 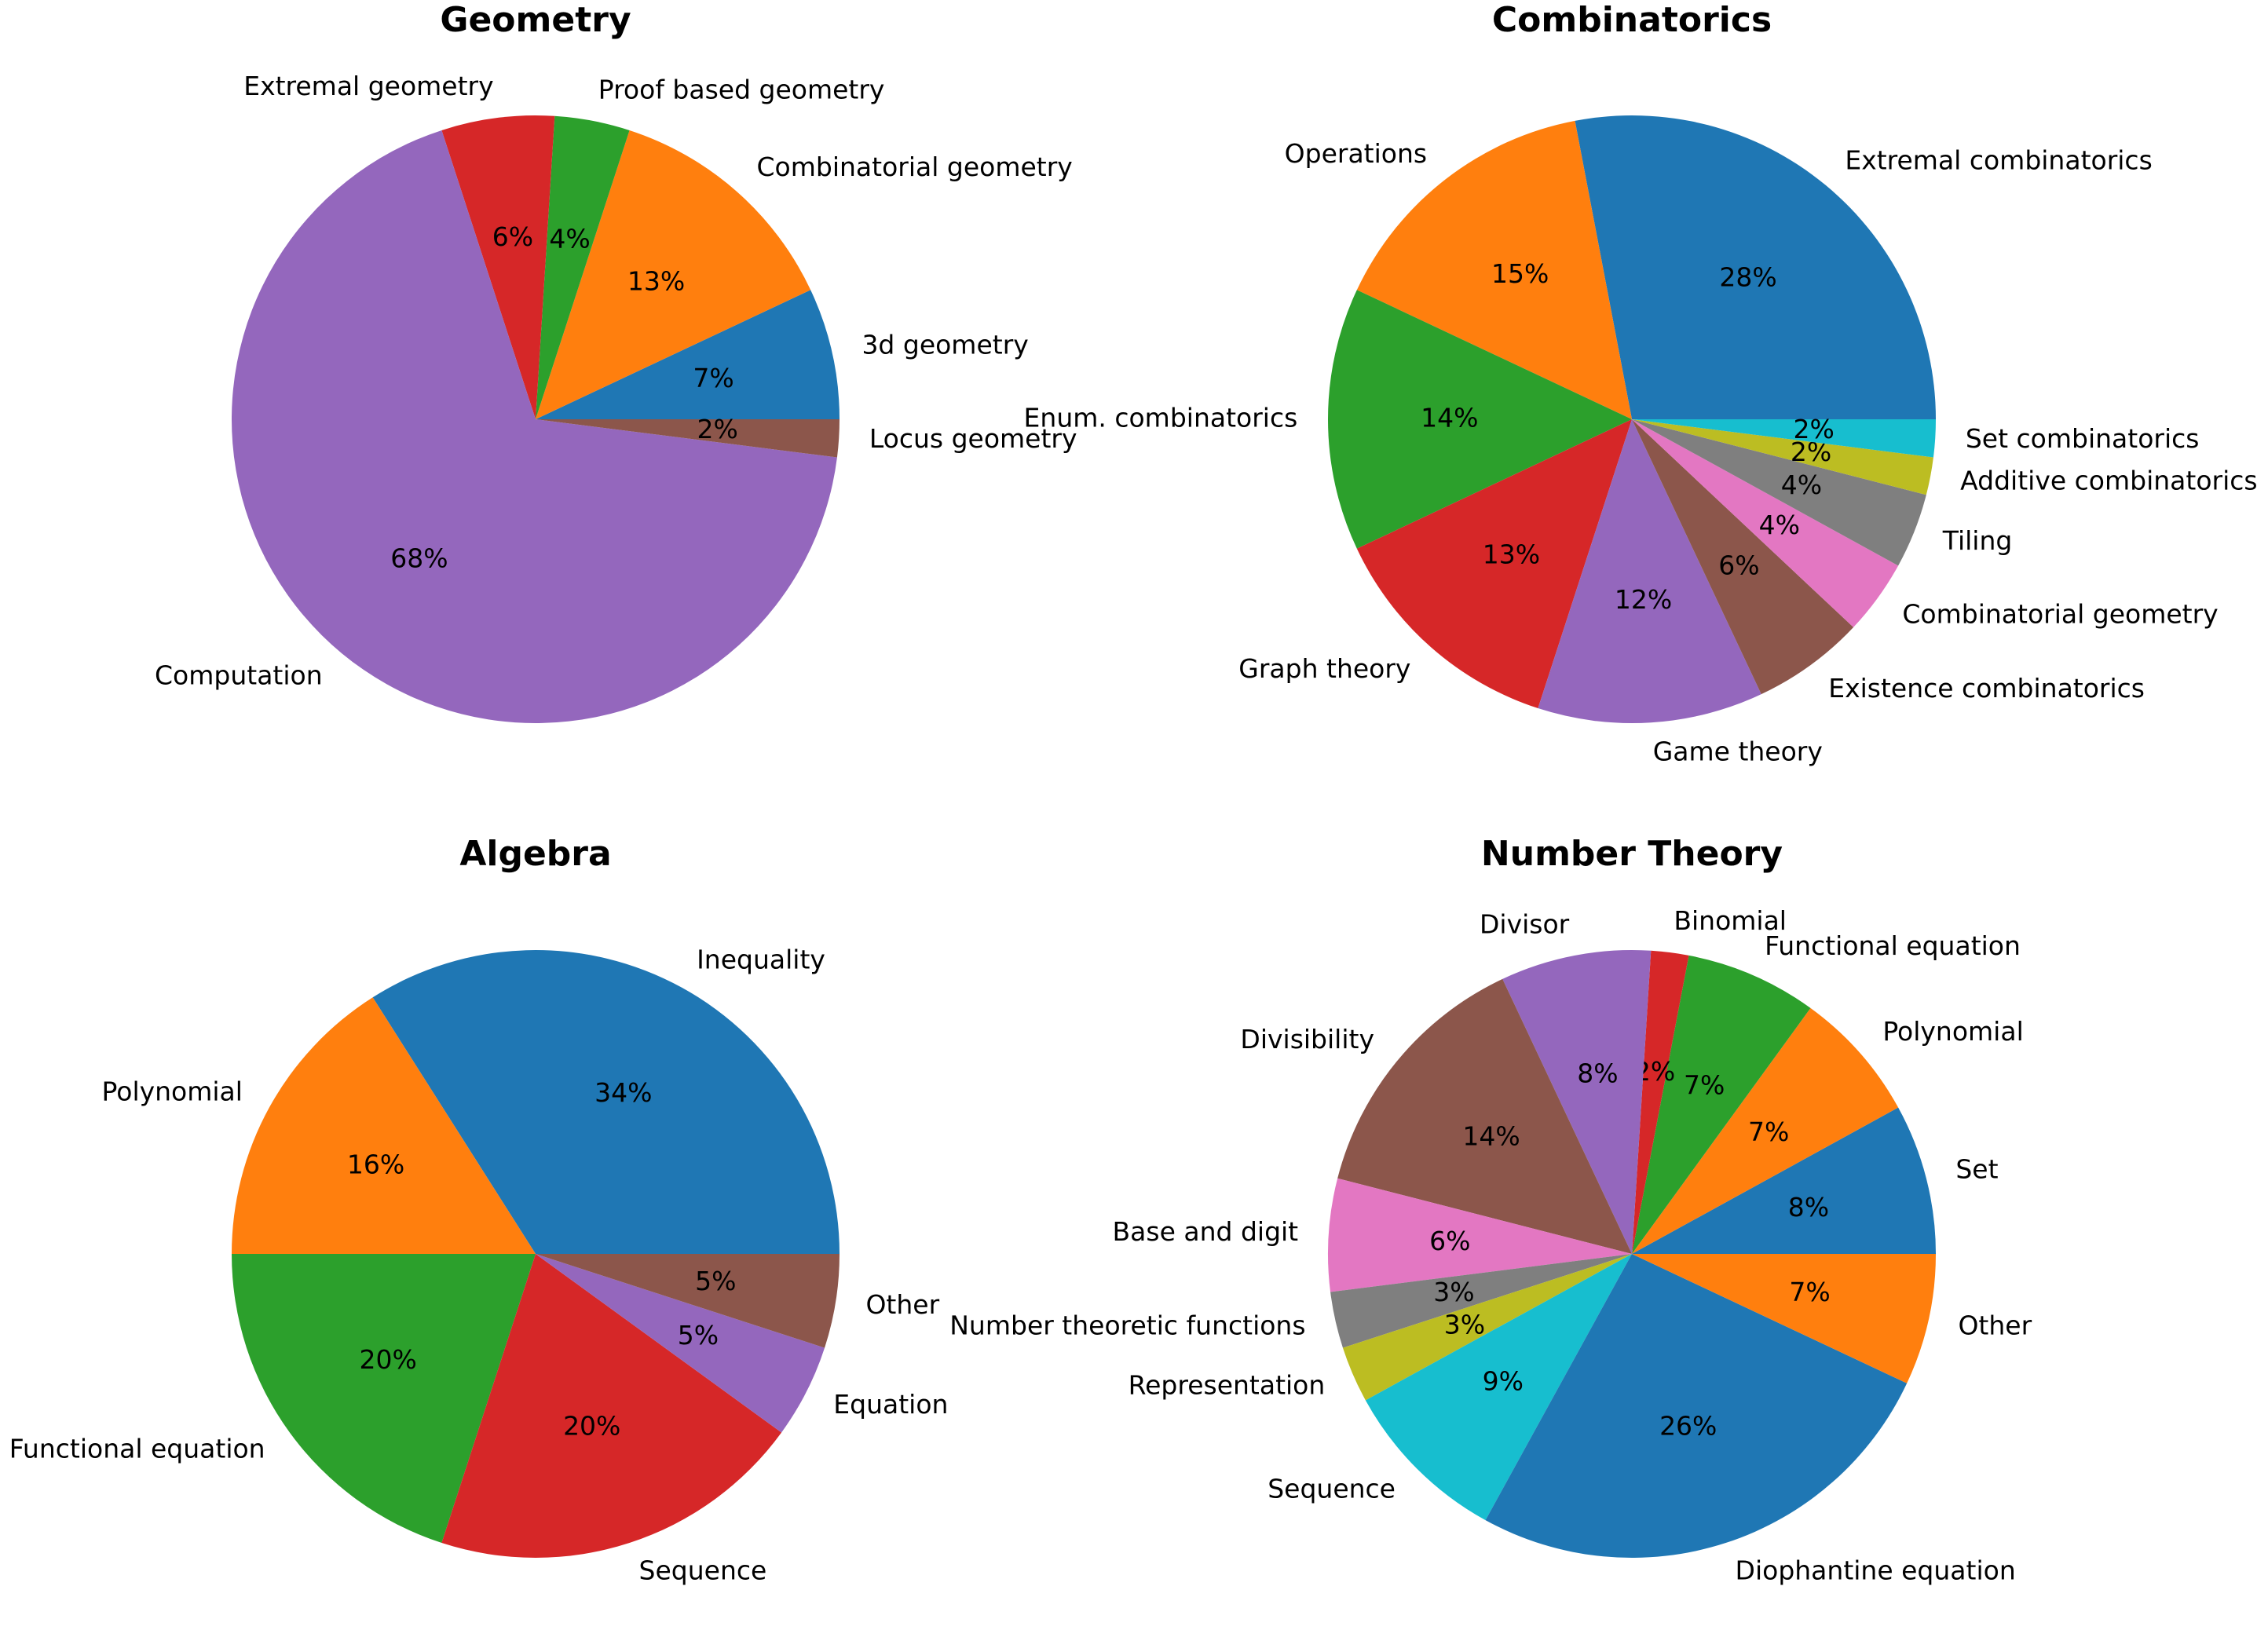 What do you see at coordinates (1987, 688) in the screenshot?
I see `category-label: Existence combinatorics` at bounding box center [1987, 688].